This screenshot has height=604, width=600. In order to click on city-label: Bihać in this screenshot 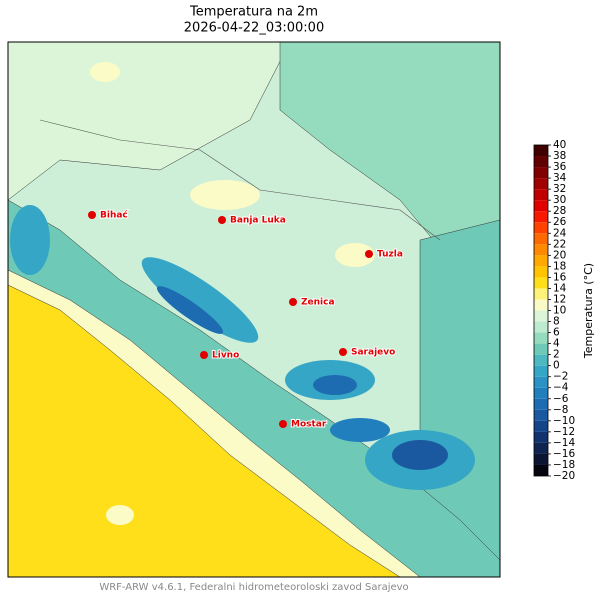, I will do `click(114, 215)`.